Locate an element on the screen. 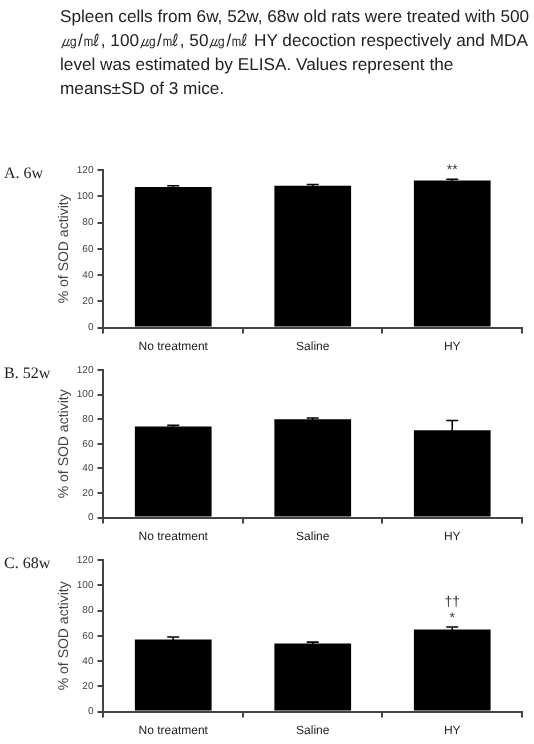 This screenshot has height=744, width=534. chart-title: B. 52w is located at coordinates (27, 373).